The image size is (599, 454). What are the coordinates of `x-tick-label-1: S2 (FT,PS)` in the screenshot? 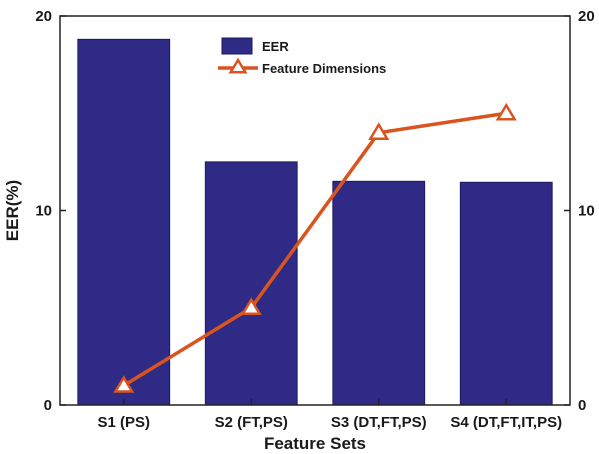 It's located at (251, 422).